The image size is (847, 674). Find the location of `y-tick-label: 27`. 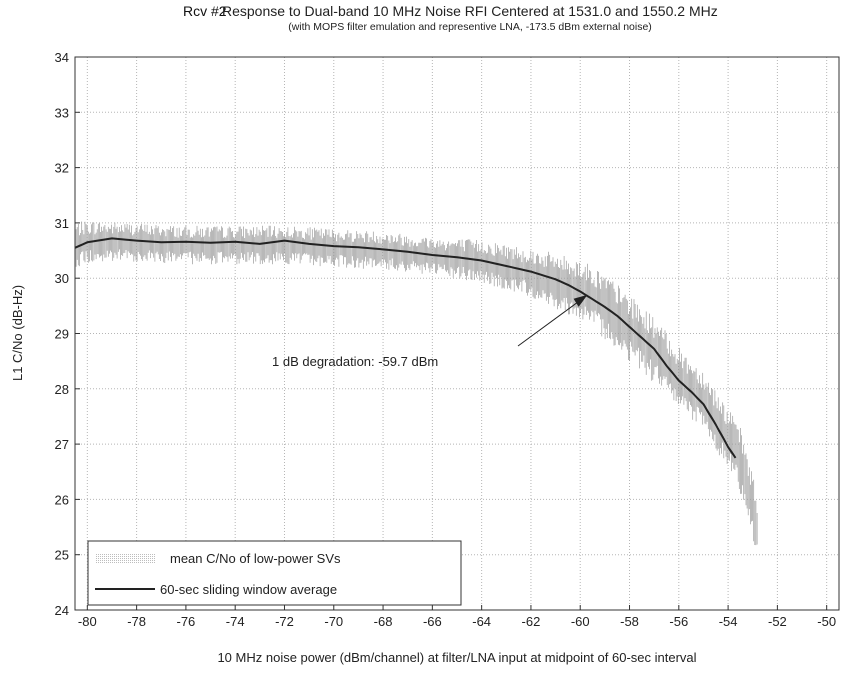

y-tick-label: 27 is located at coordinates (62, 444).